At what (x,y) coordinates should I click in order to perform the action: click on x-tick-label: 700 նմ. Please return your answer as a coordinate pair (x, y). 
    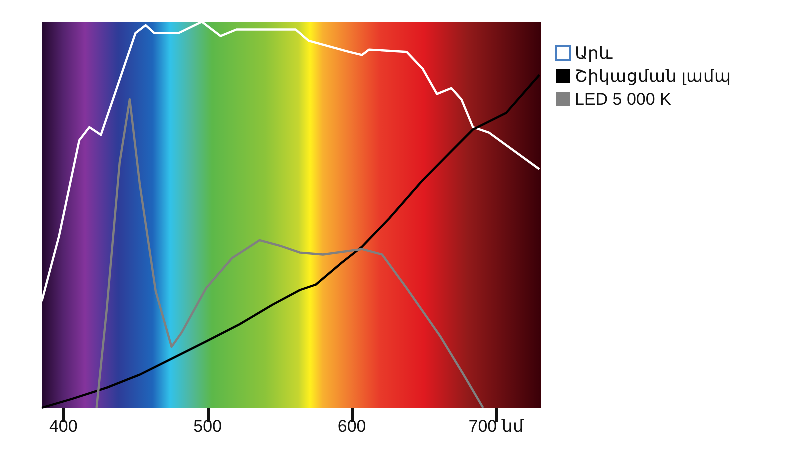
    Looking at the image, I should click on (496, 426).